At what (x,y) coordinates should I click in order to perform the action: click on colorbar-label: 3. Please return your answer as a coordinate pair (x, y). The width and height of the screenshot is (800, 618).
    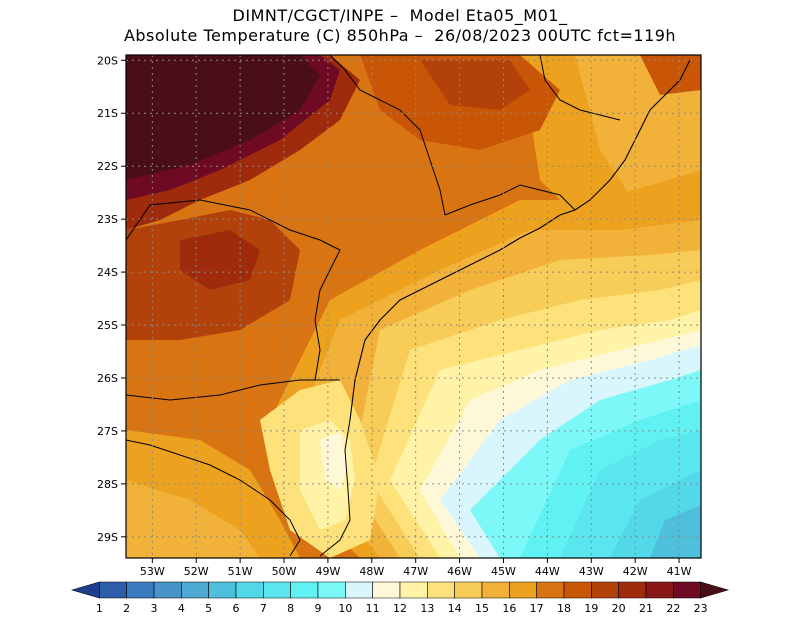
    Looking at the image, I should click on (154, 608).